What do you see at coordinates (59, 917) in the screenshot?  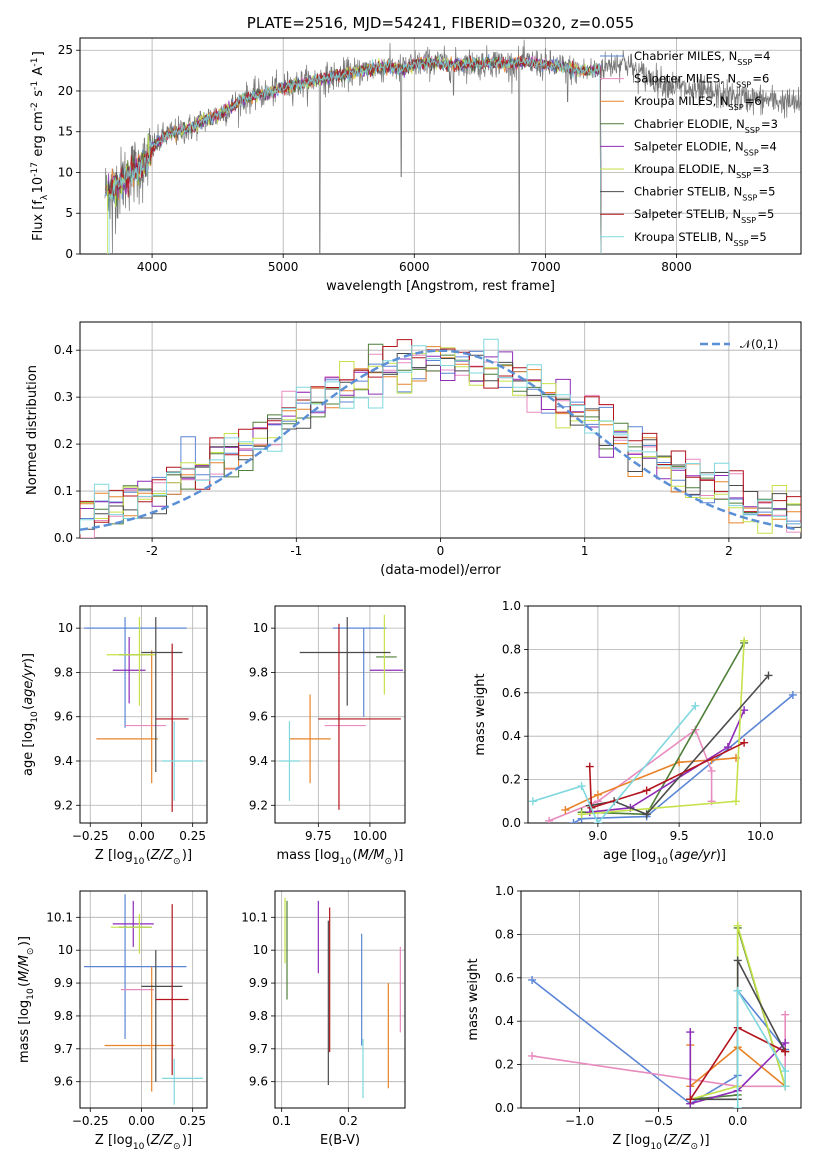 I see `y-tick-label: 10.1` at bounding box center [59, 917].